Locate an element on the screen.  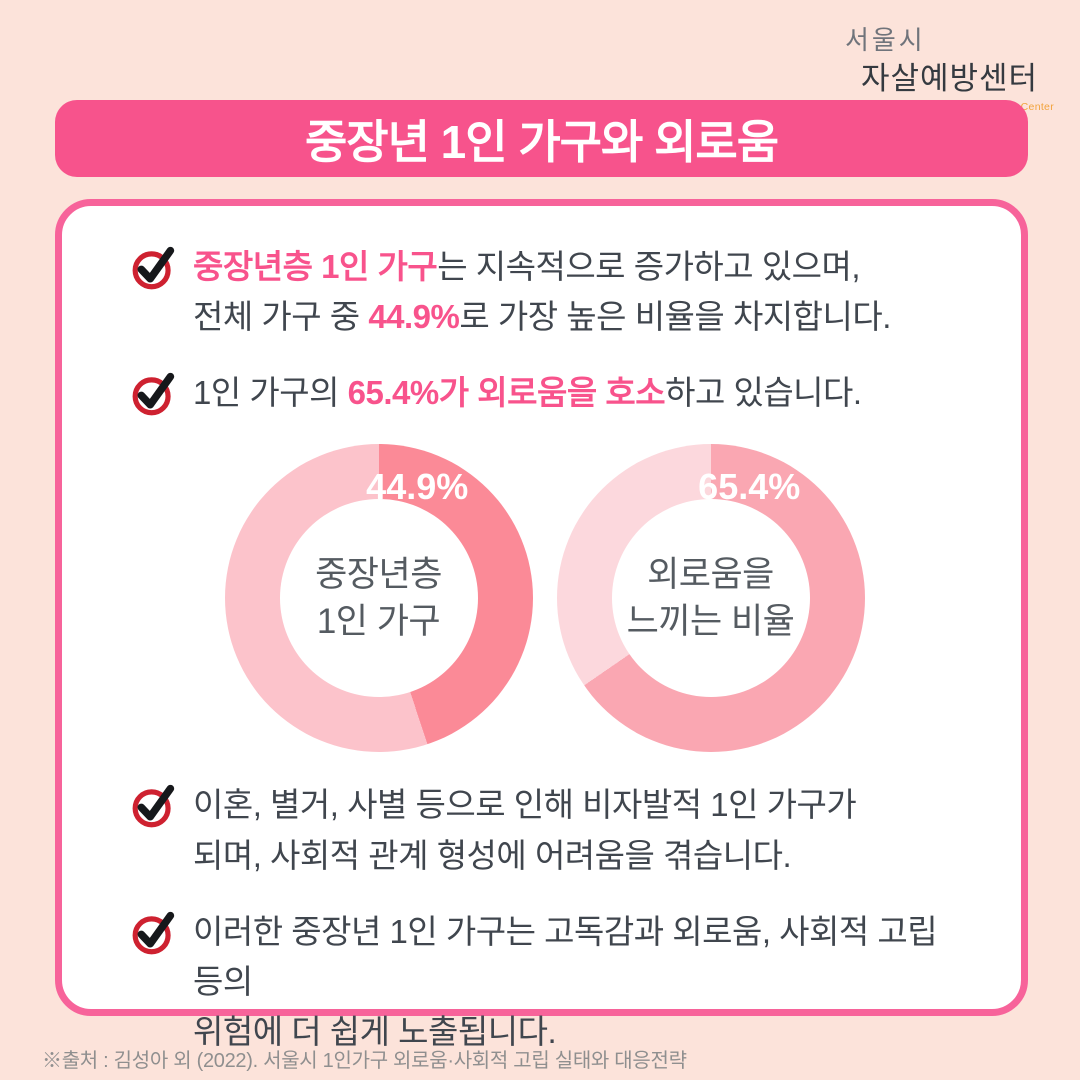
donut-chart-single-households: 44.9% 중장년층 1인 가구 is located at coordinates (378, 598).